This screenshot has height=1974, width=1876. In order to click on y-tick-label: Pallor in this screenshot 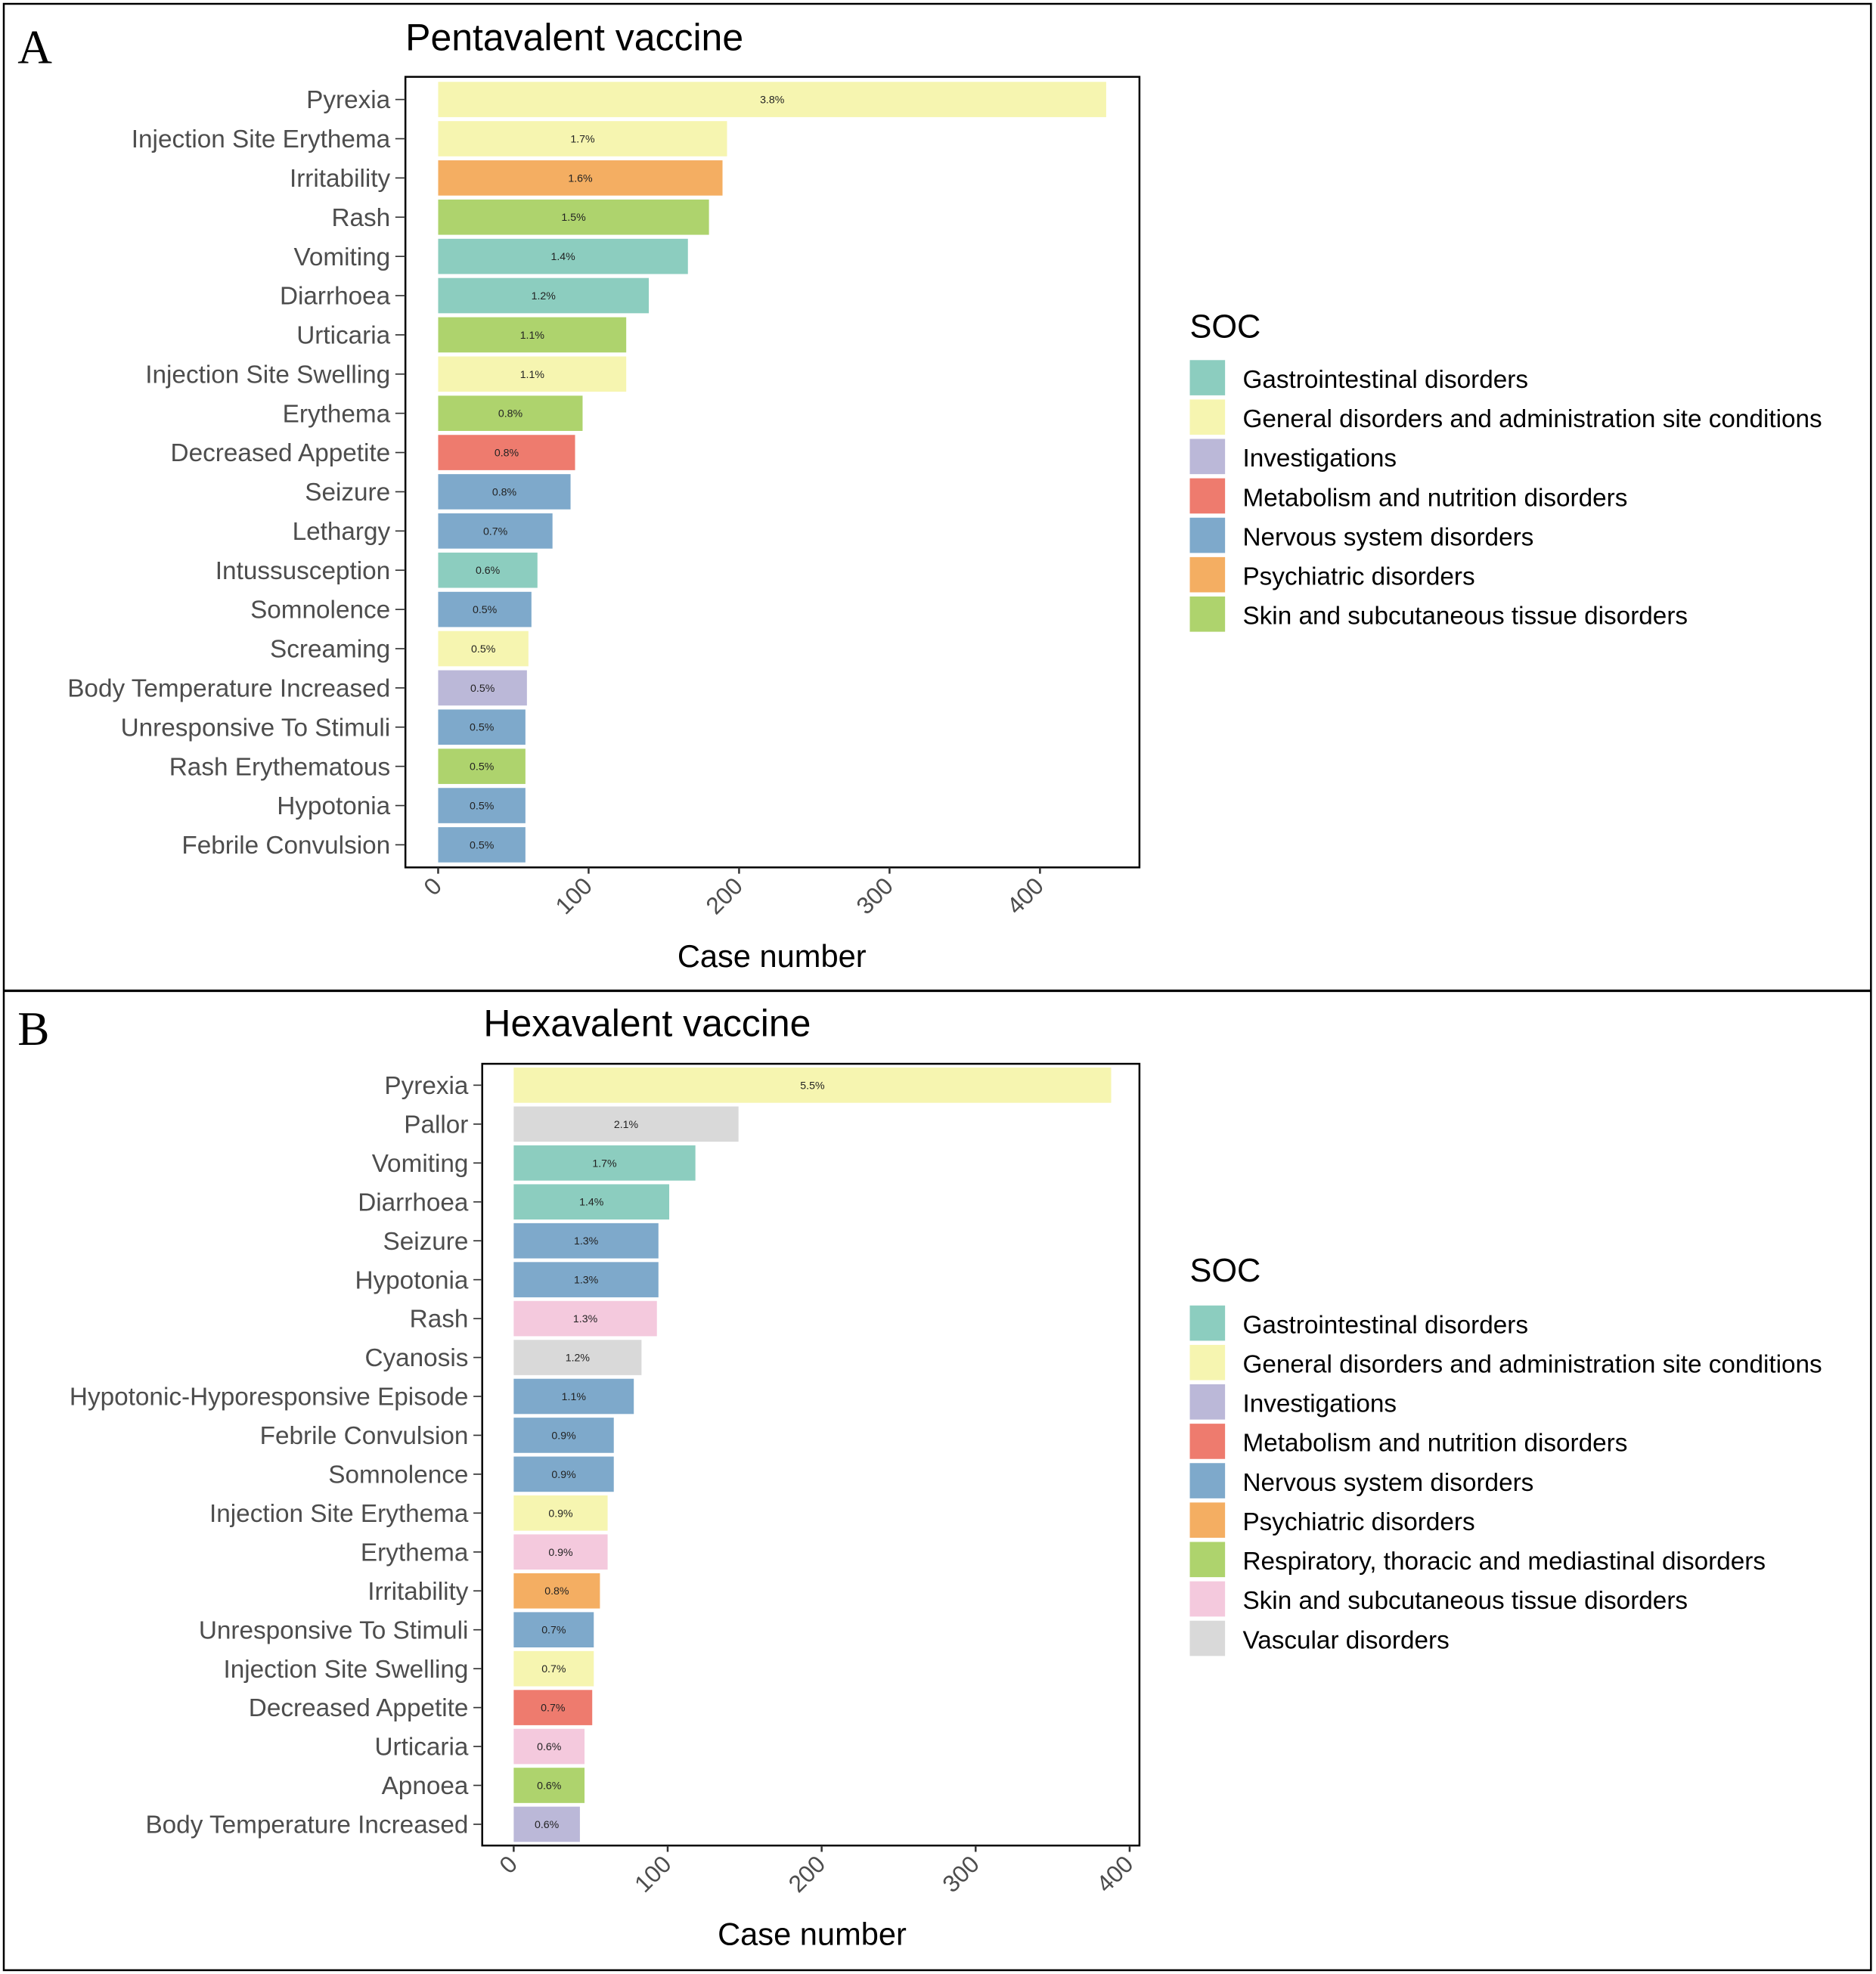, I will do `click(436, 1125)`.